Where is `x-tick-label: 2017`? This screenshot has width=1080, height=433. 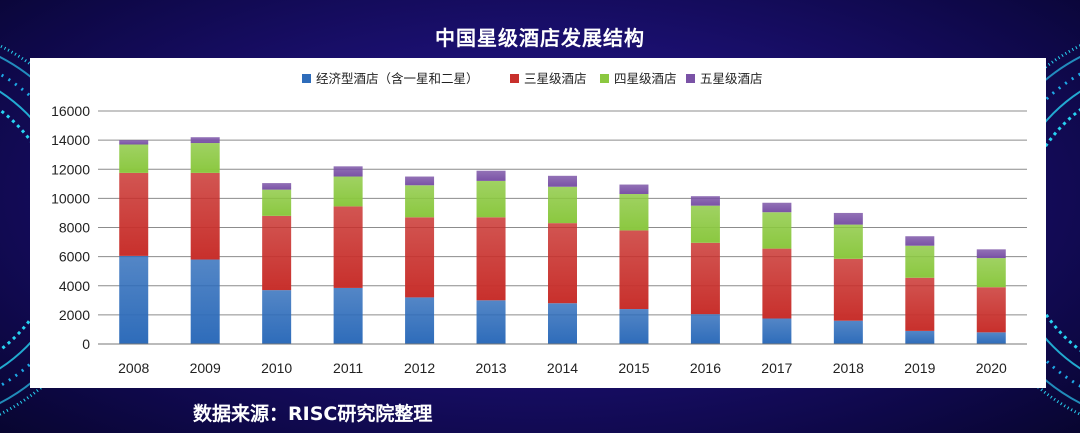
x-tick-label: 2017 is located at coordinates (776, 368).